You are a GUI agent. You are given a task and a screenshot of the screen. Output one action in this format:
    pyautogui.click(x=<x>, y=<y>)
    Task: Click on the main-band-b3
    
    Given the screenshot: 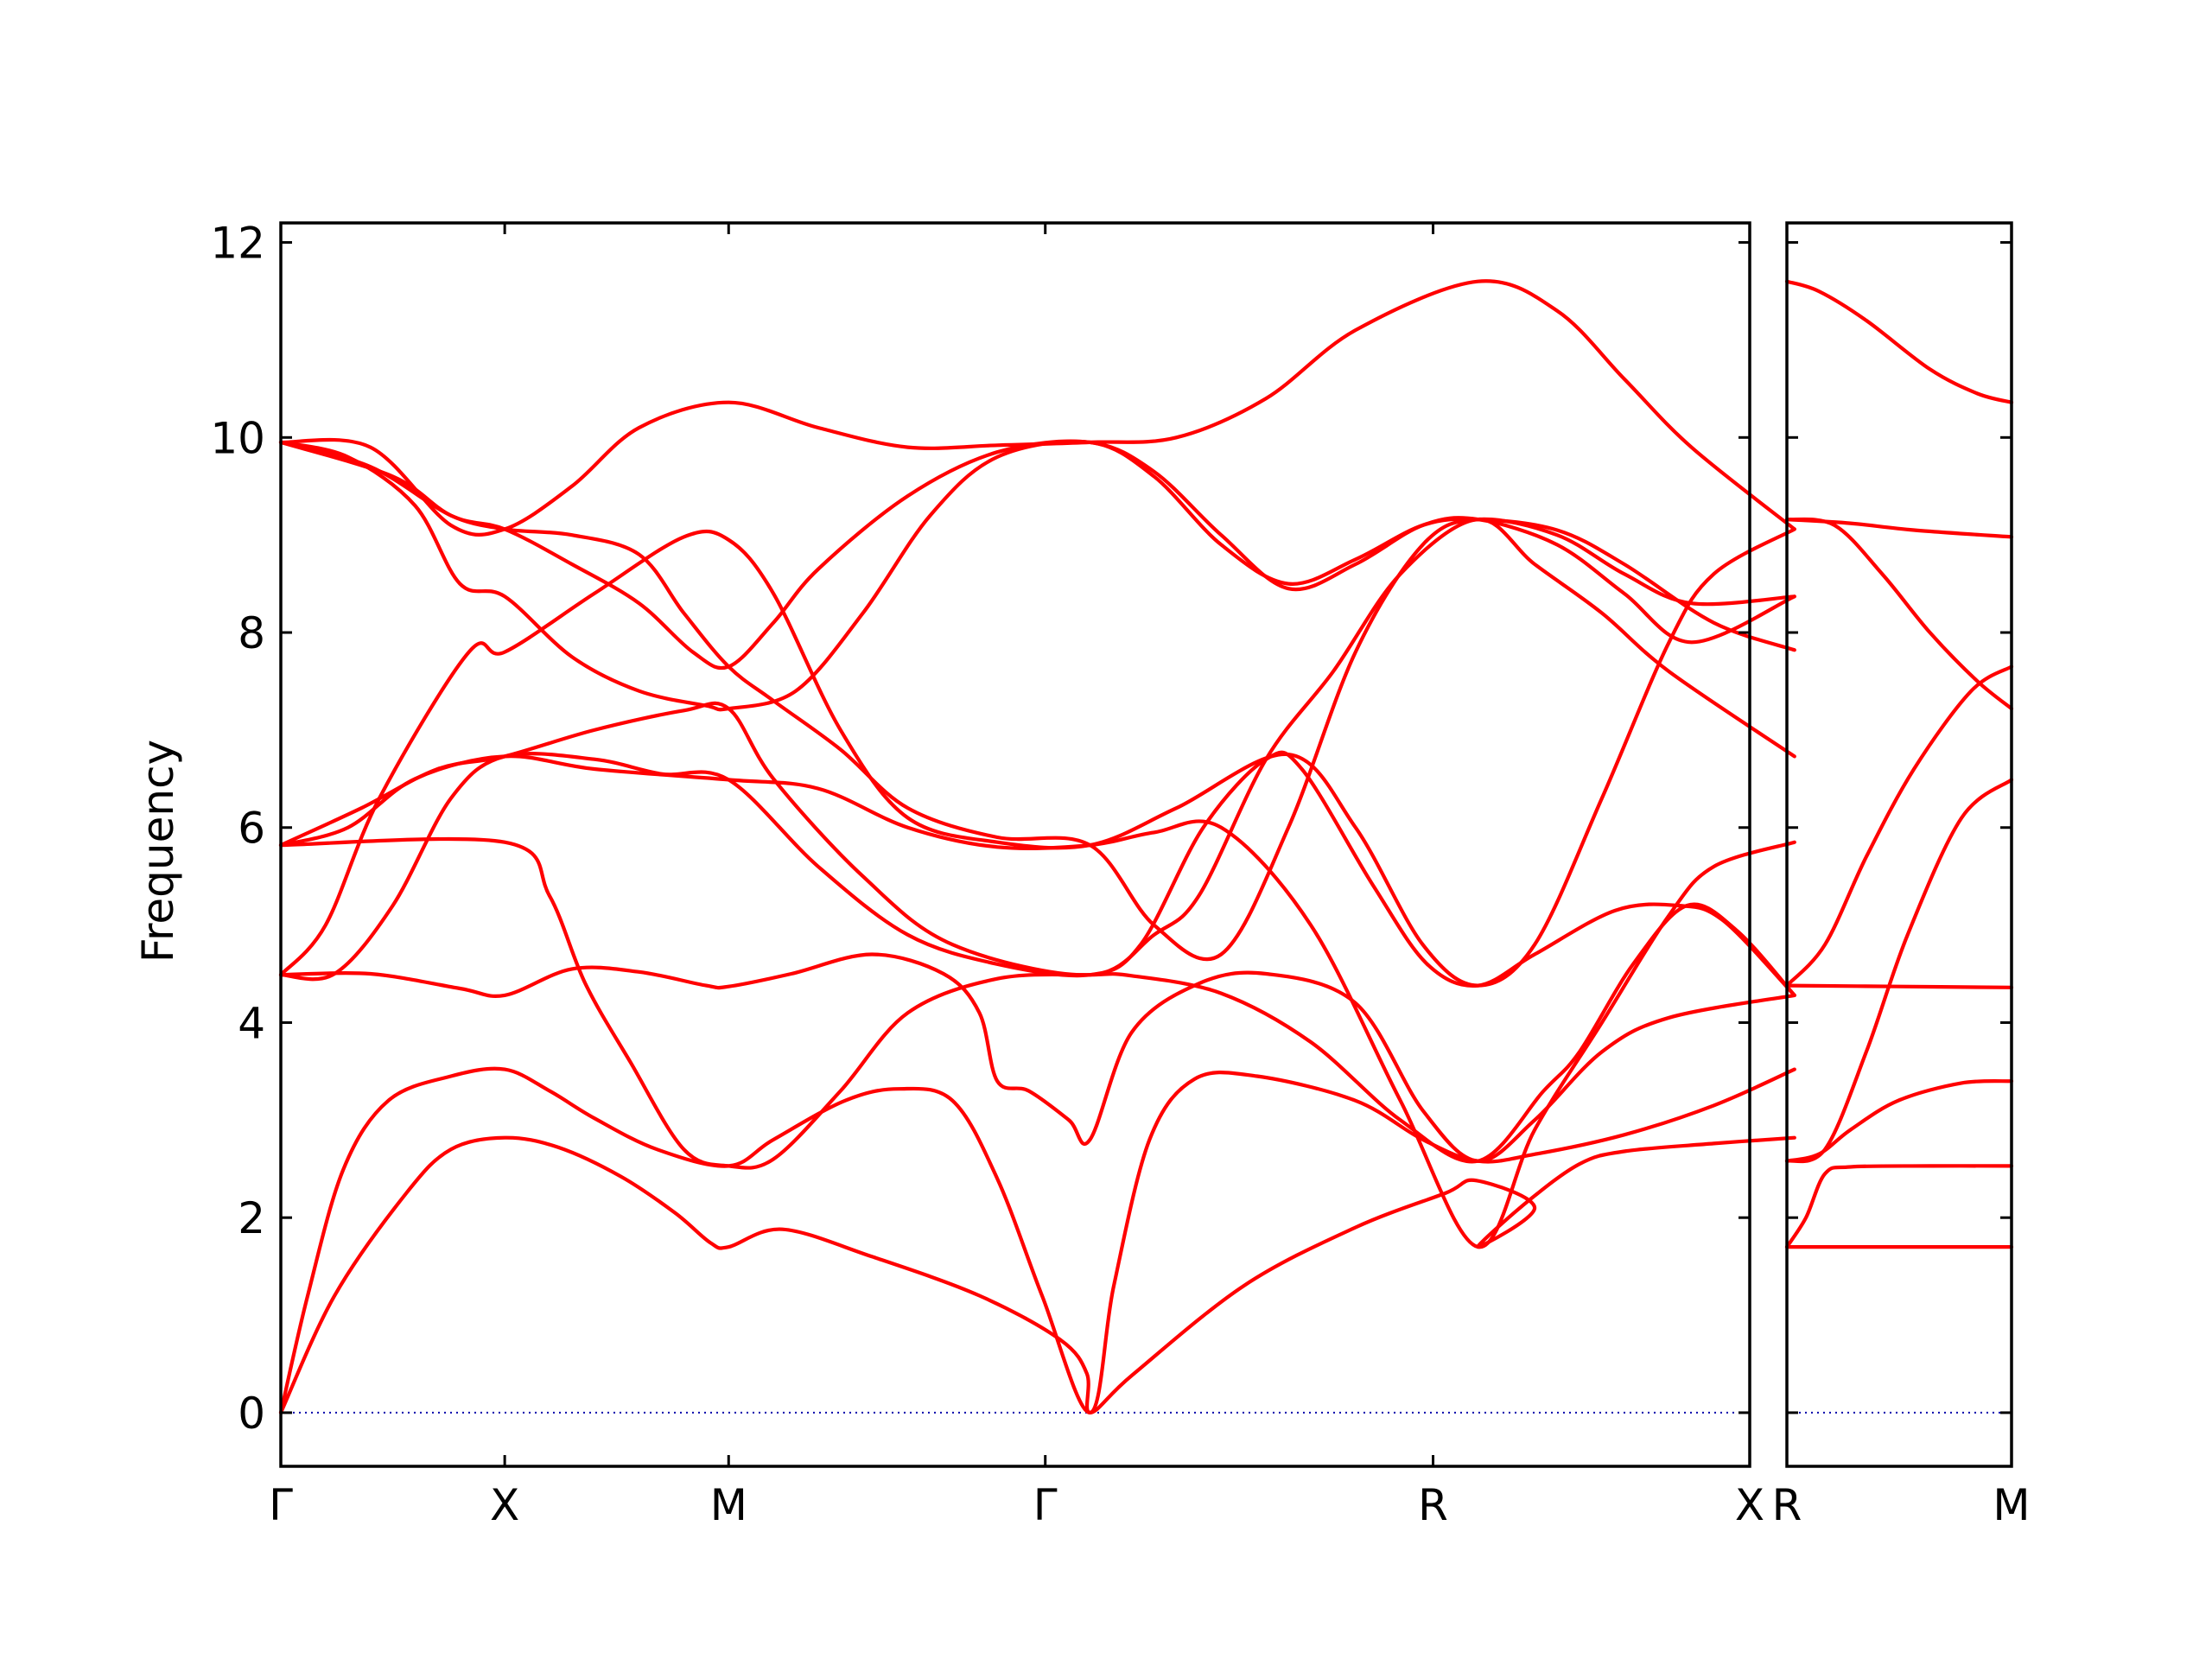 What is the action you would take?
    pyautogui.click(x=1037, y=1057)
    